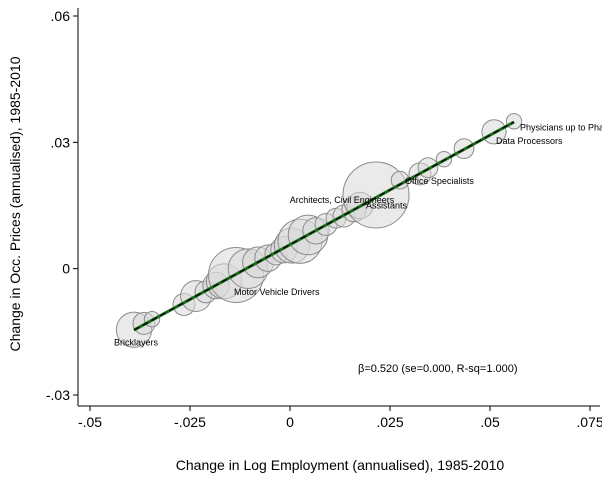 This screenshot has height=480, width=602. I want to click on y-tick-label: .03, so click(61, 142).